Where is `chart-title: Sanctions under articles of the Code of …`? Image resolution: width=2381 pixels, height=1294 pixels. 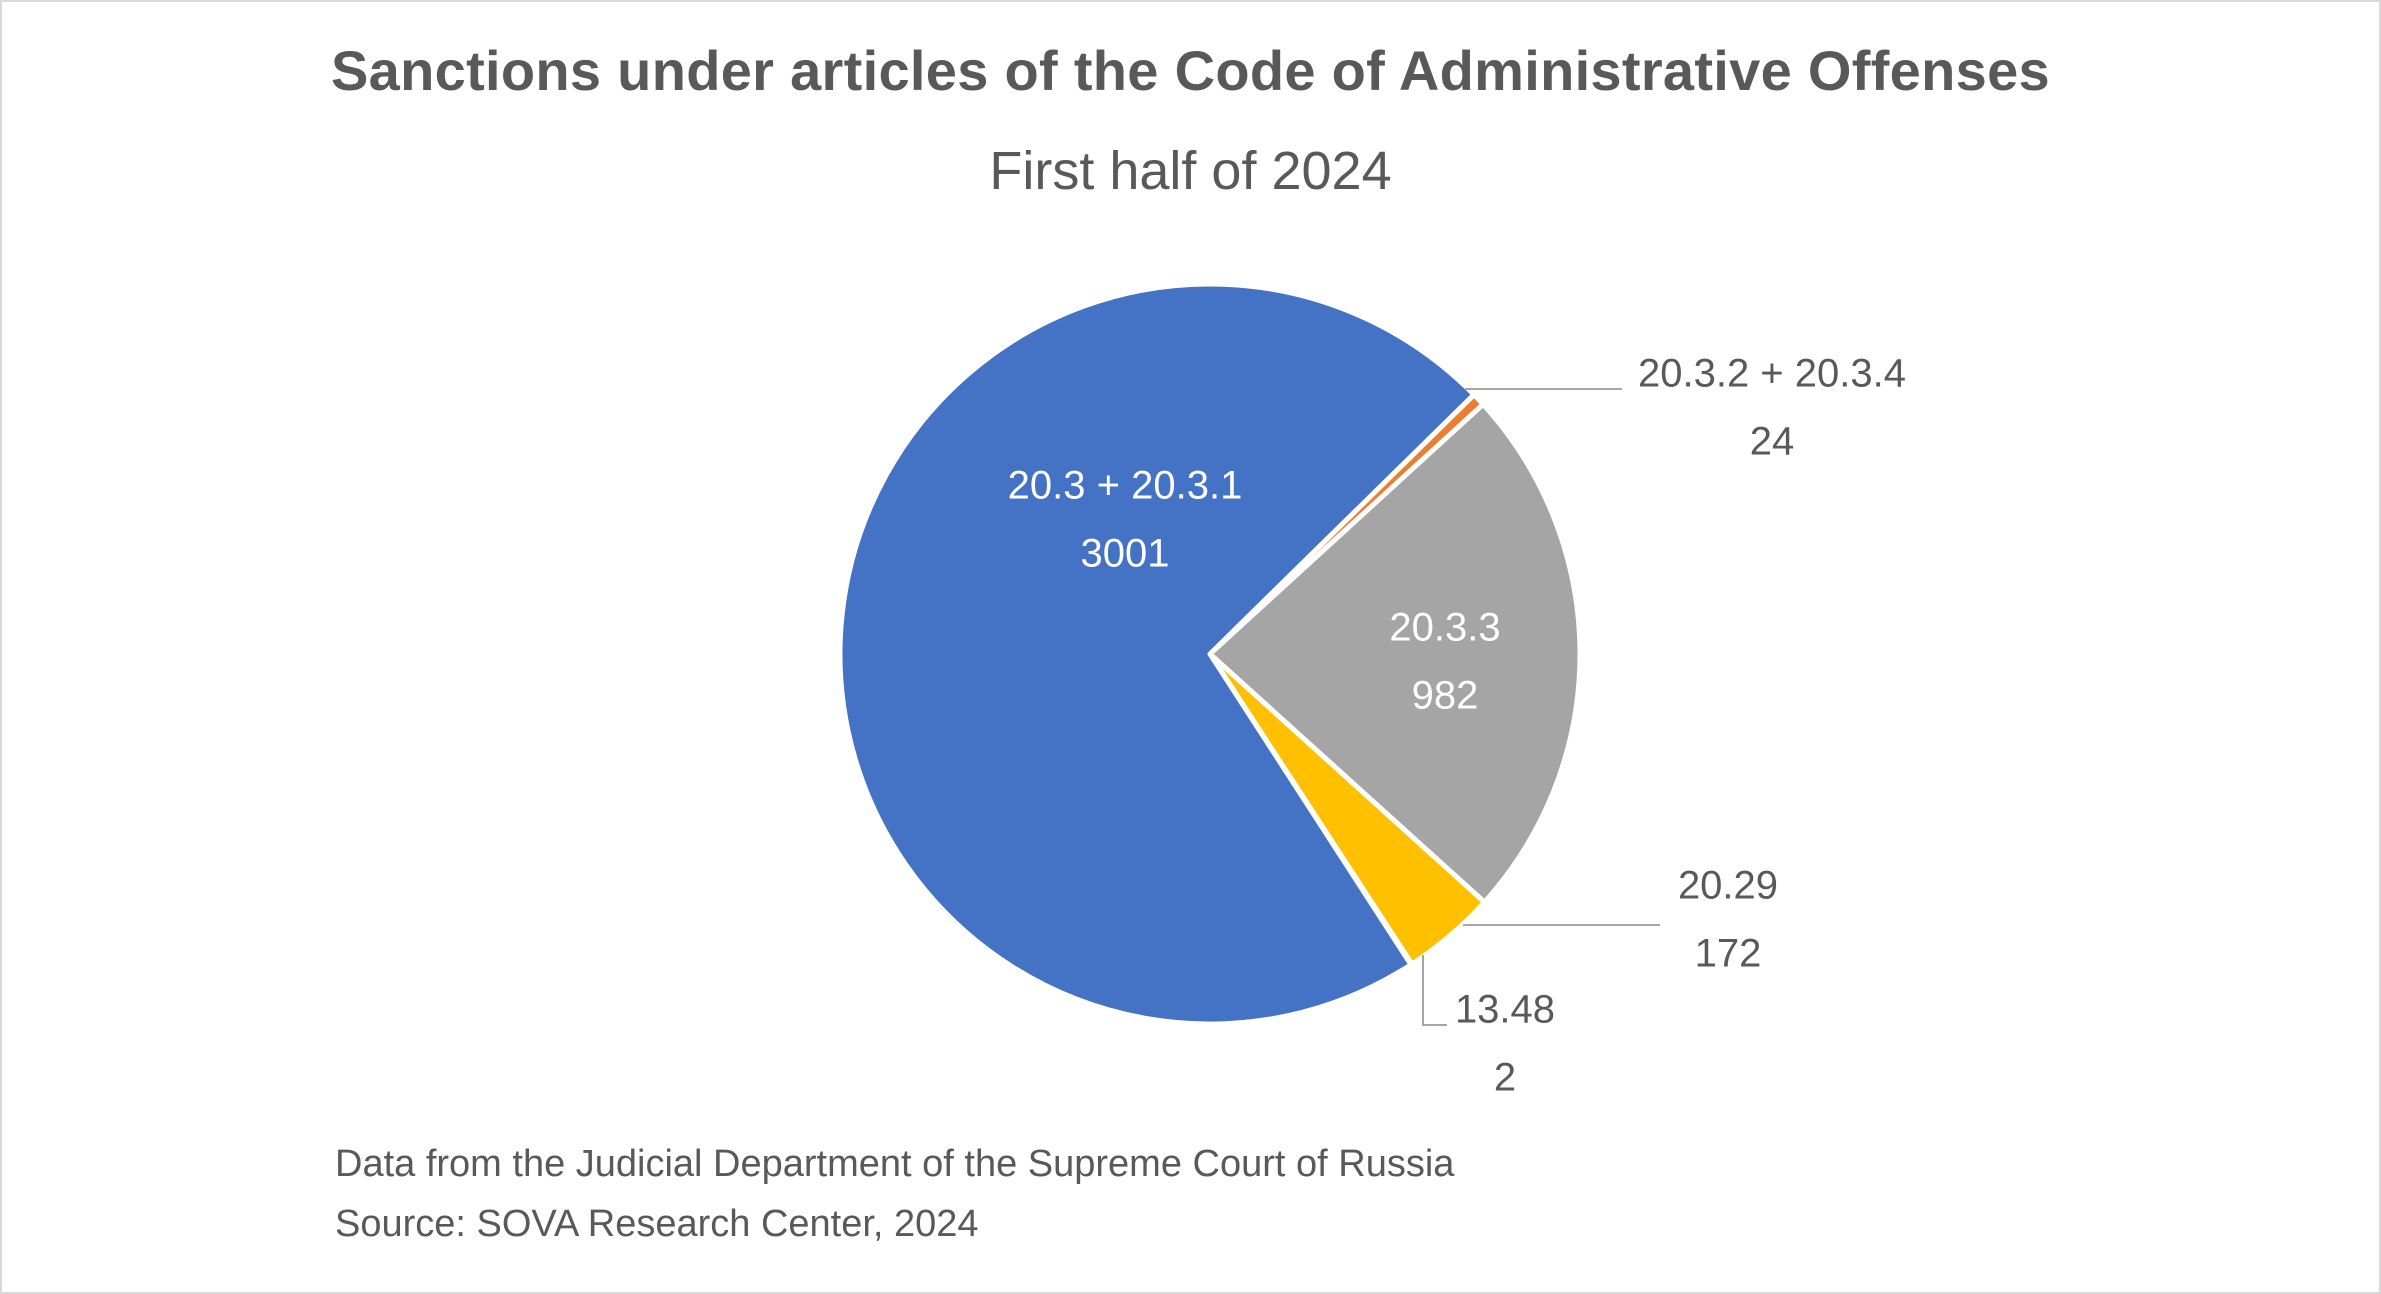 chart-title: Sanctions under articles of the Code of … is located at coordinates (1190, 70).